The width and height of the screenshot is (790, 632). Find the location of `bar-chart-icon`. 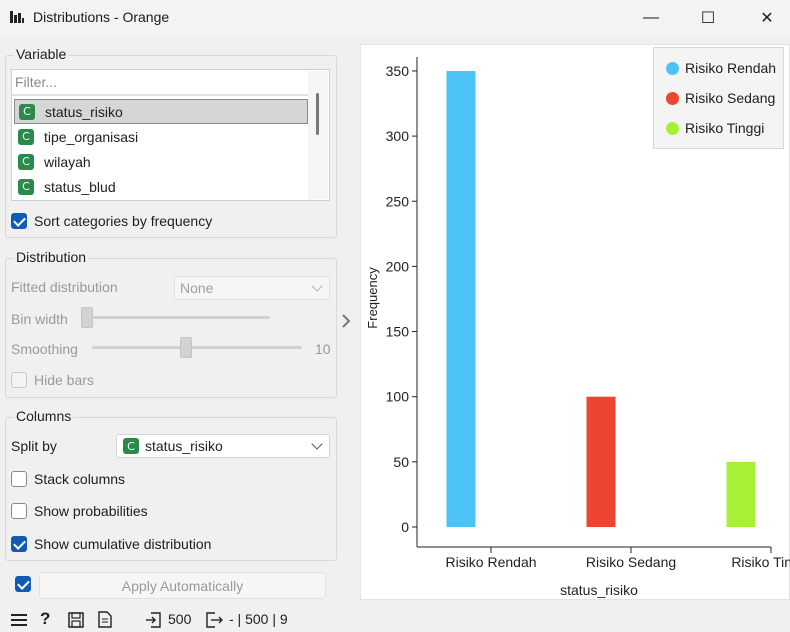

bar-chart-icon is located at coordinates (17, 17).